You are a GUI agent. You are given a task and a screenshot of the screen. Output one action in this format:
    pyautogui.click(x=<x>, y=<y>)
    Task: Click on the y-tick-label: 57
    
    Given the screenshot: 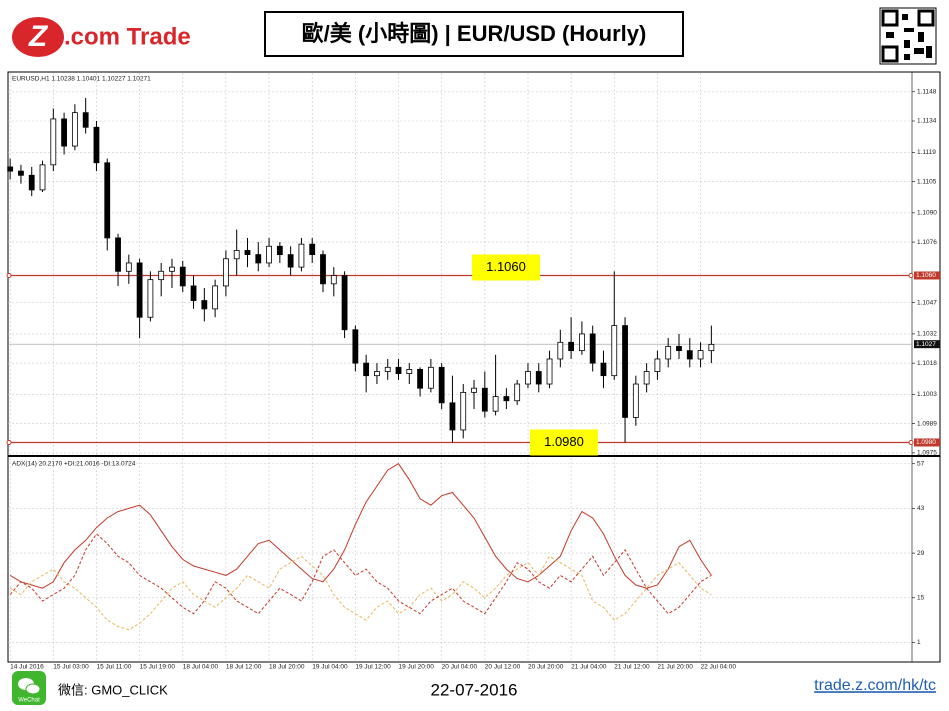 What is the action you would take?
    pyautogui.click(x=921, y=463)
    